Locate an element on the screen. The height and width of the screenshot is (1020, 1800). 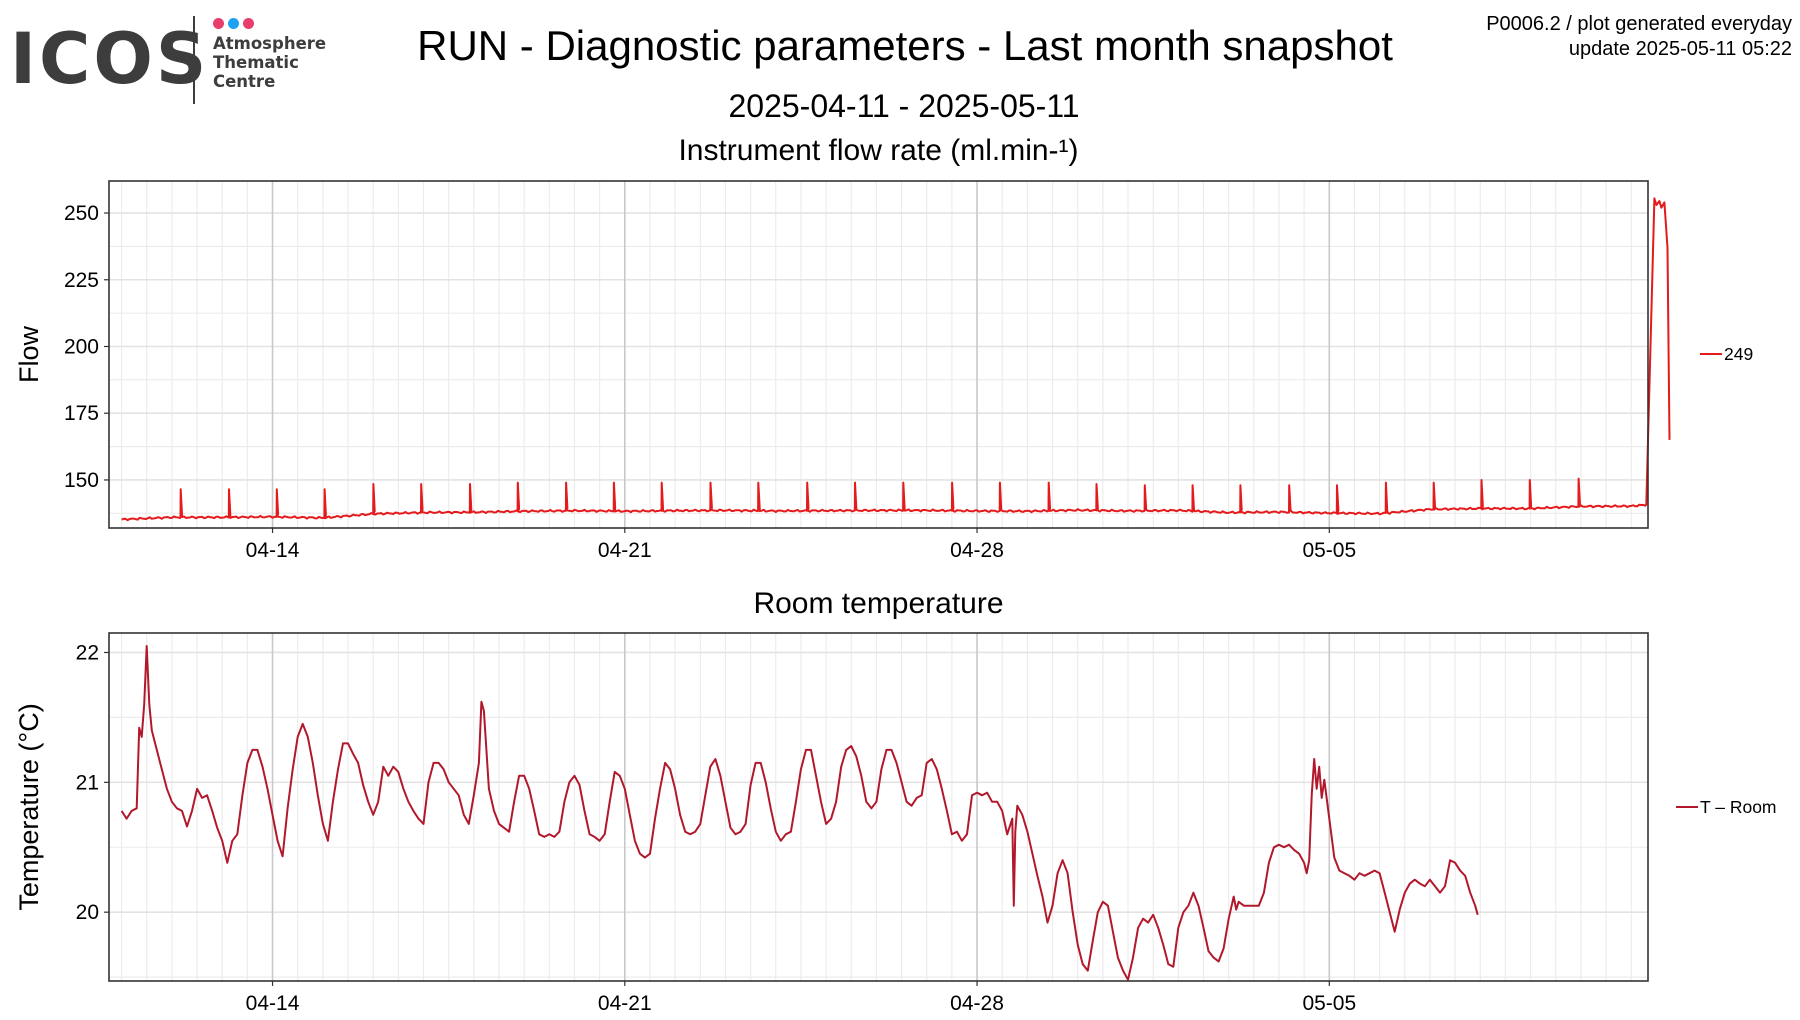
y-axis-label: Flow is located at coordinates (29, 355).